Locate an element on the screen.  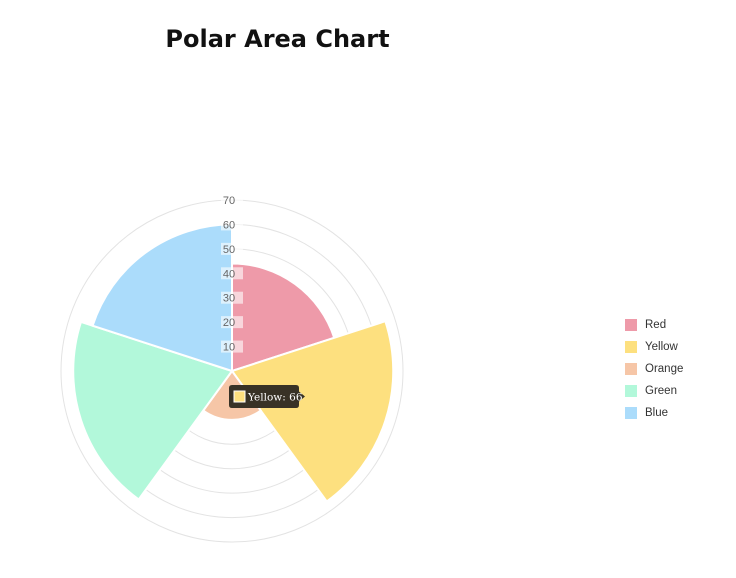
legend-swatch-orange is located at coordinates (631, 369).